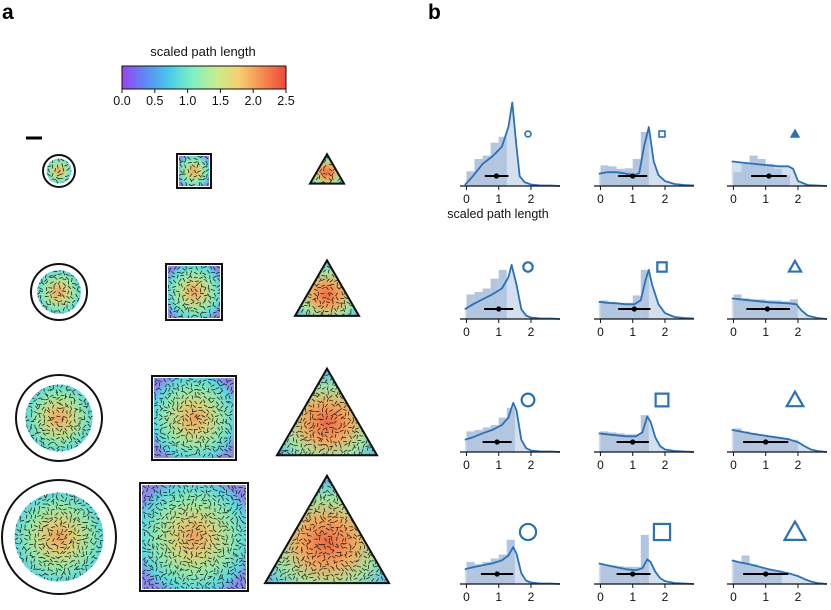  I want to click on dist-panel-triangle-2: 0 1 2, so click(777, 298).